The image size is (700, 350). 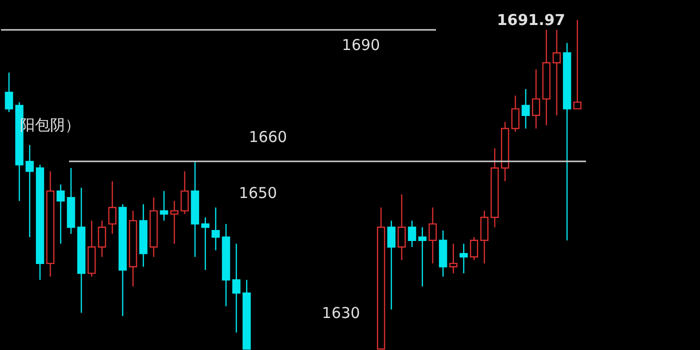 What do you see at coordinates (531, 20) in the screenshot?
I see `annotation: 1691.97` at bounding box center [531, 20].